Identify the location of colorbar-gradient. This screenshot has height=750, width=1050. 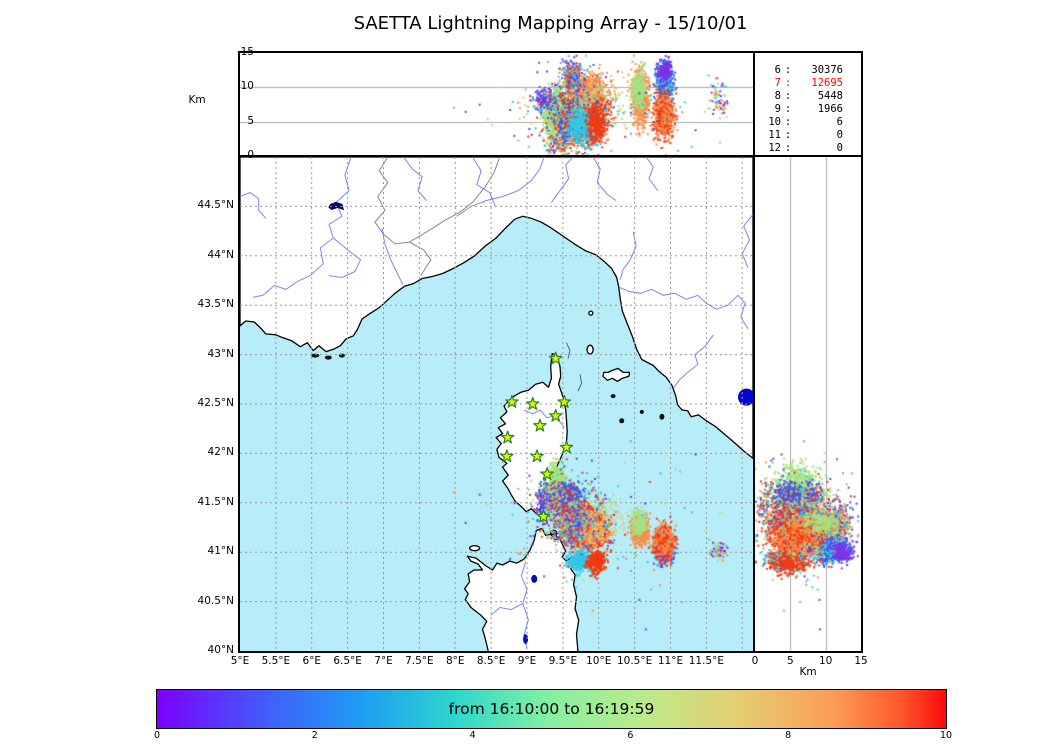
(551, 709).